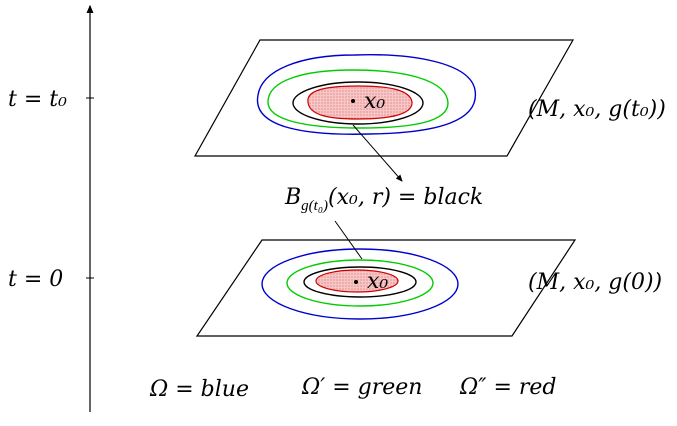  What do you see at coordinates (37, 99) in the screenshot?
I see `time-label-t0: t = t₀` at bounding box center [37, 99].